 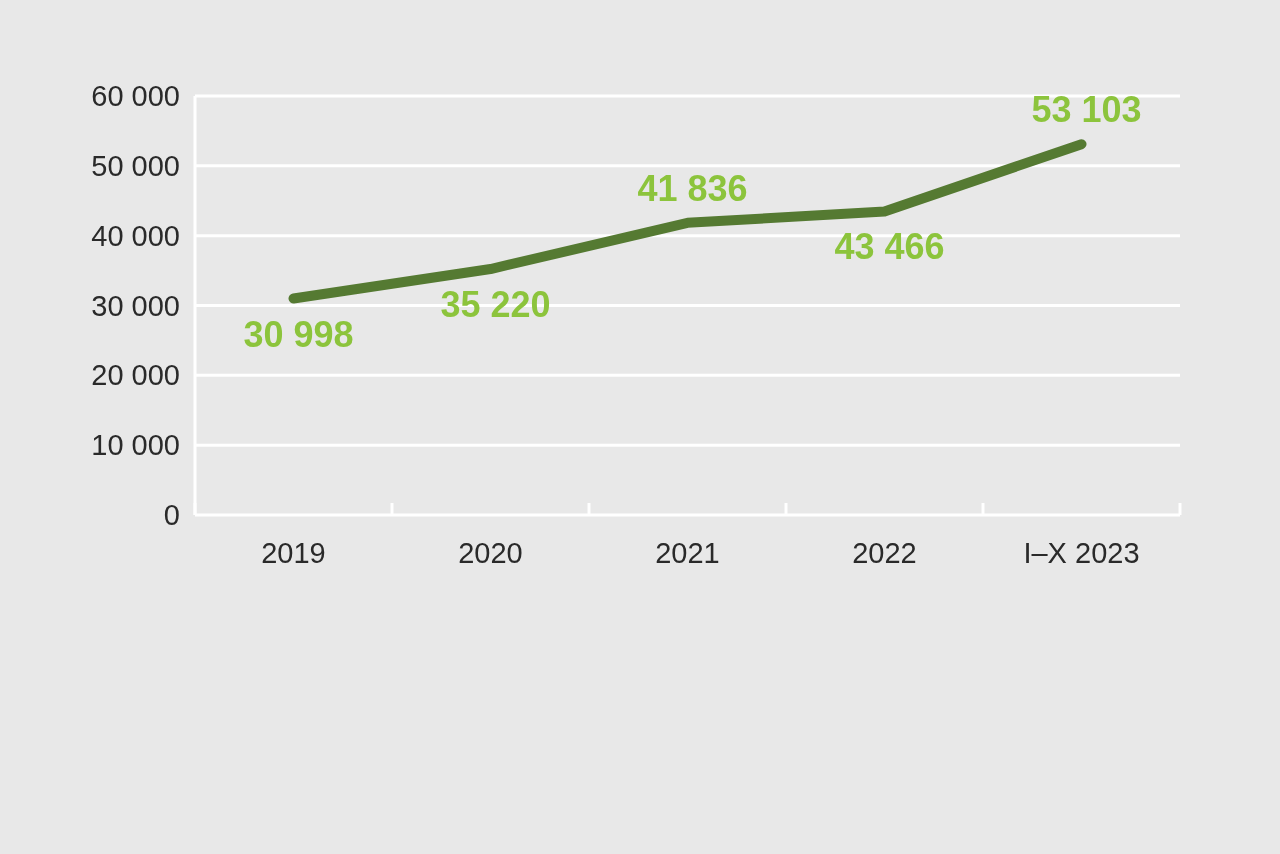 What do you see at coordinates (889, 247) in the screenshot?
I see `data-label: 43 466` at bounding box center [889, 247].